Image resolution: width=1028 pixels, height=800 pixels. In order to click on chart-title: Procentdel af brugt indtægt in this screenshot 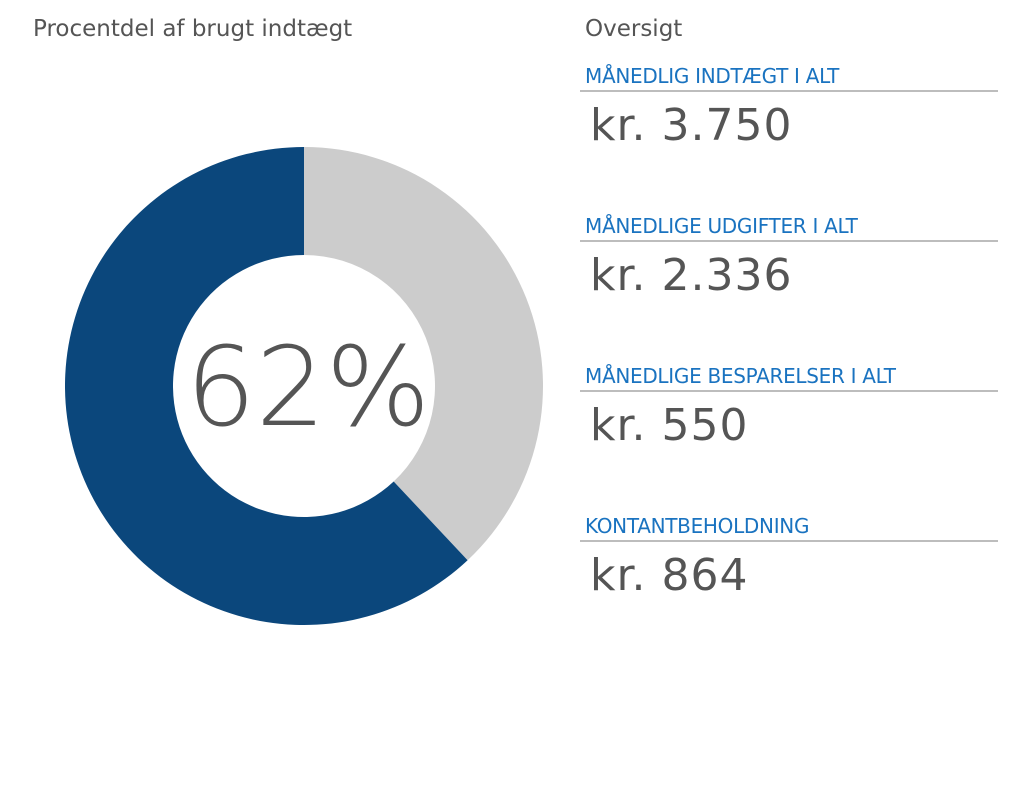, I will do `click(193, 29)`.